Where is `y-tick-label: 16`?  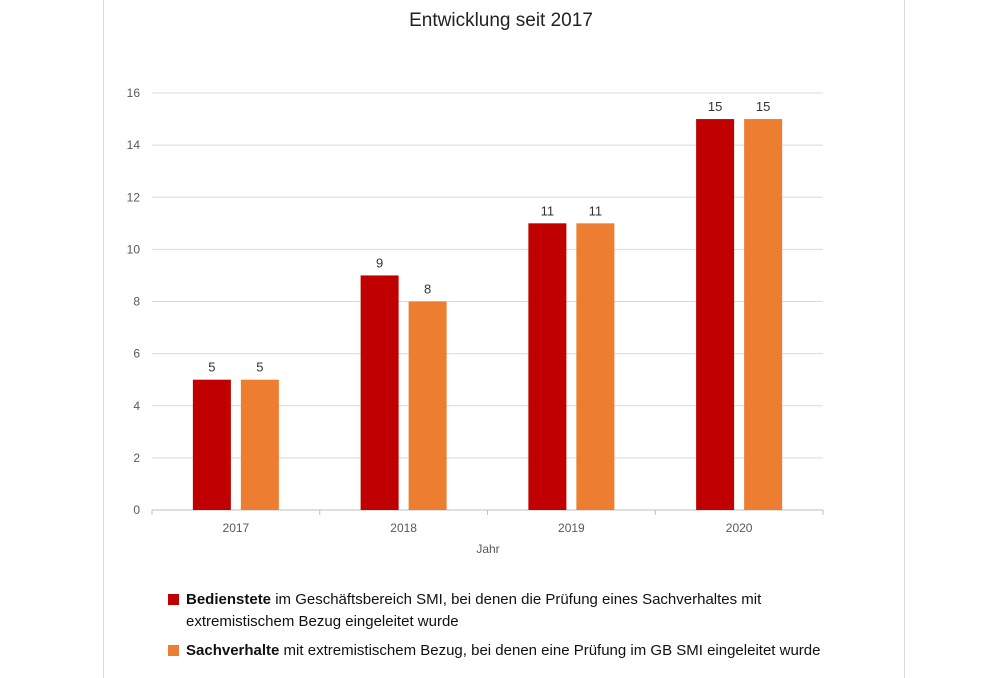 y-tick-label: 16 is located at coordinates (134, 93).